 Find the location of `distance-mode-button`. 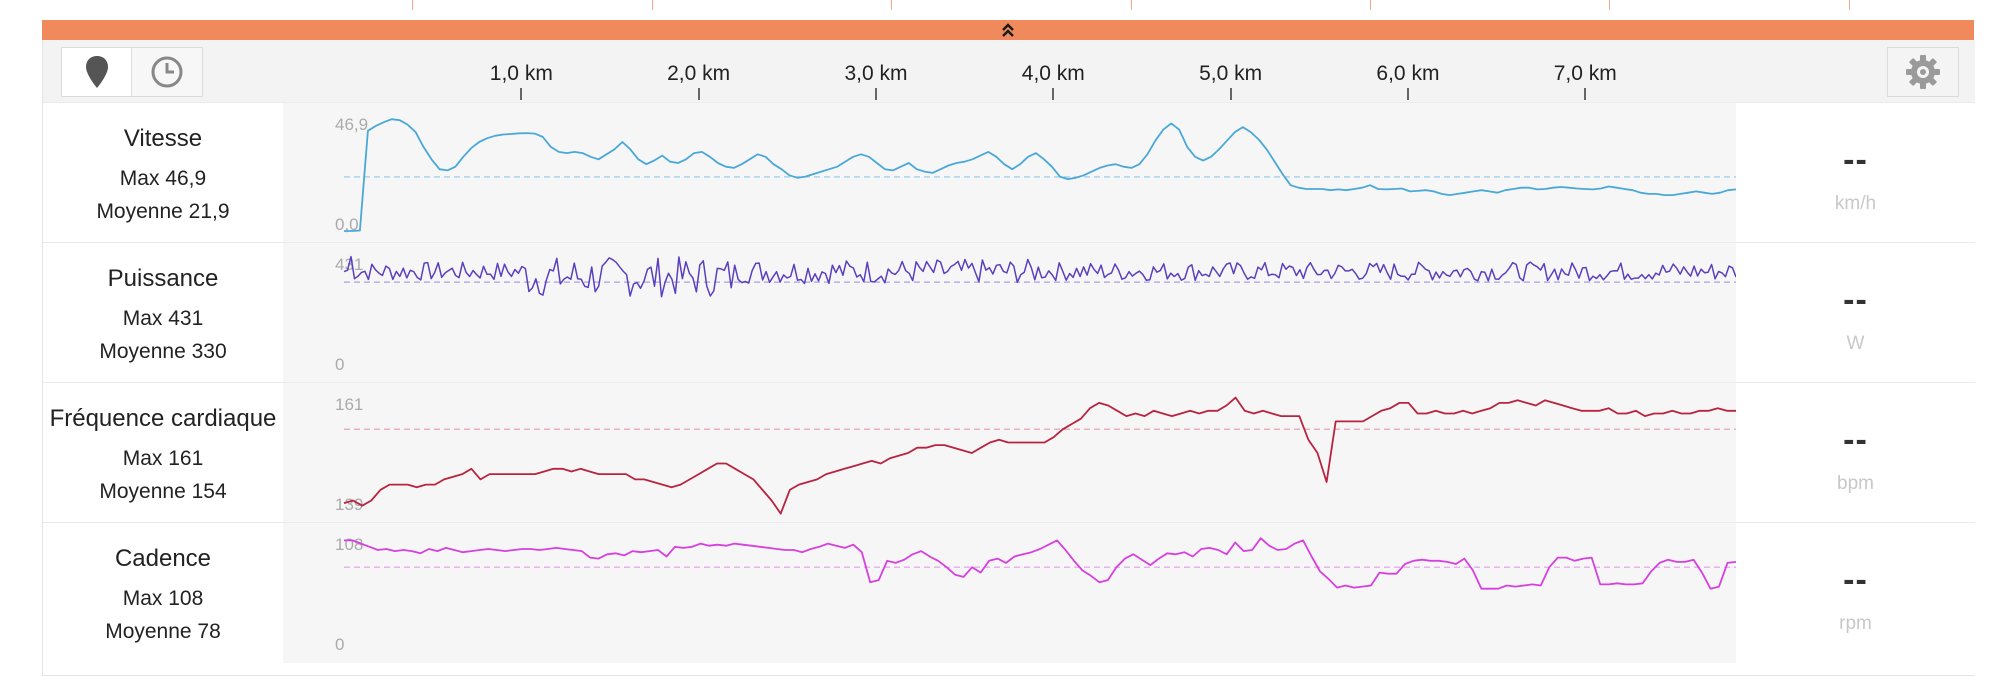

distance-mode-button is located at coordinates (97, 72).